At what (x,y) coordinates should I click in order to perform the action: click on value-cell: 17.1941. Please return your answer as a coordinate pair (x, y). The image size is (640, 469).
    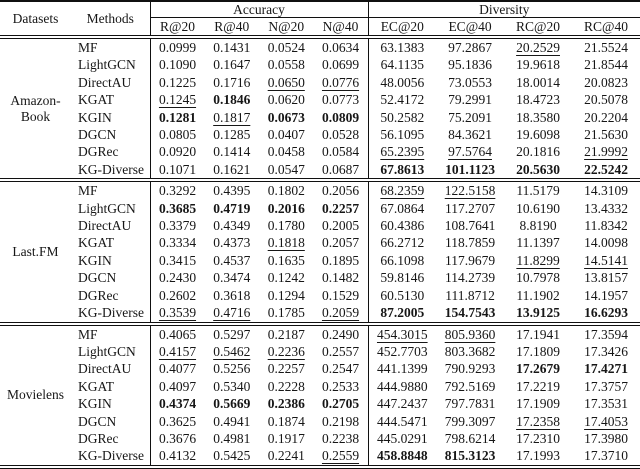
    Looking at the image, I should click on (538, 333).